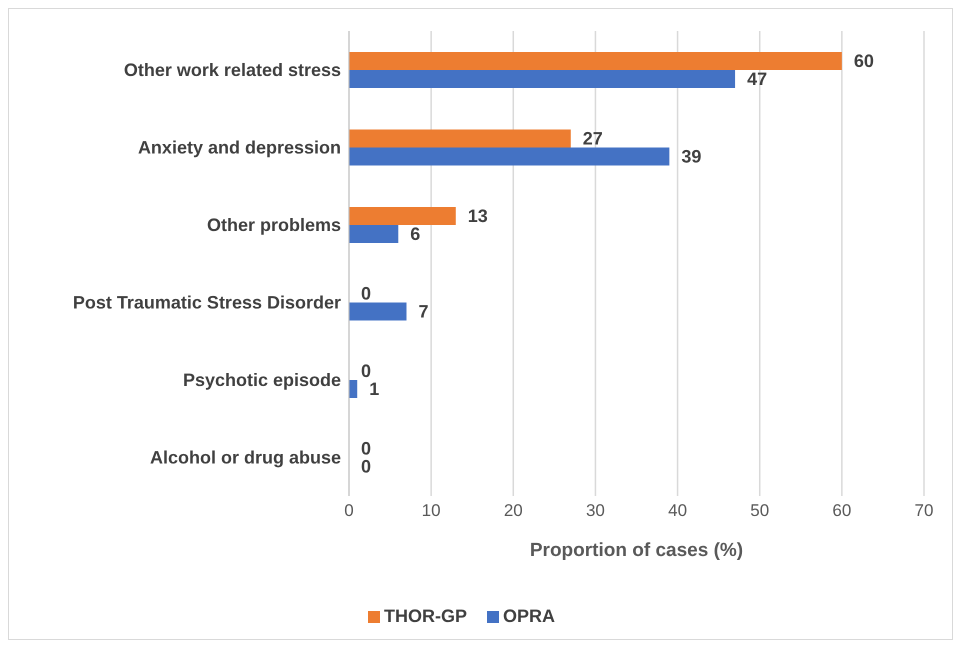 This screenshot has height=648, width=955. I want to click on data-label: 13, so click(478, 216).